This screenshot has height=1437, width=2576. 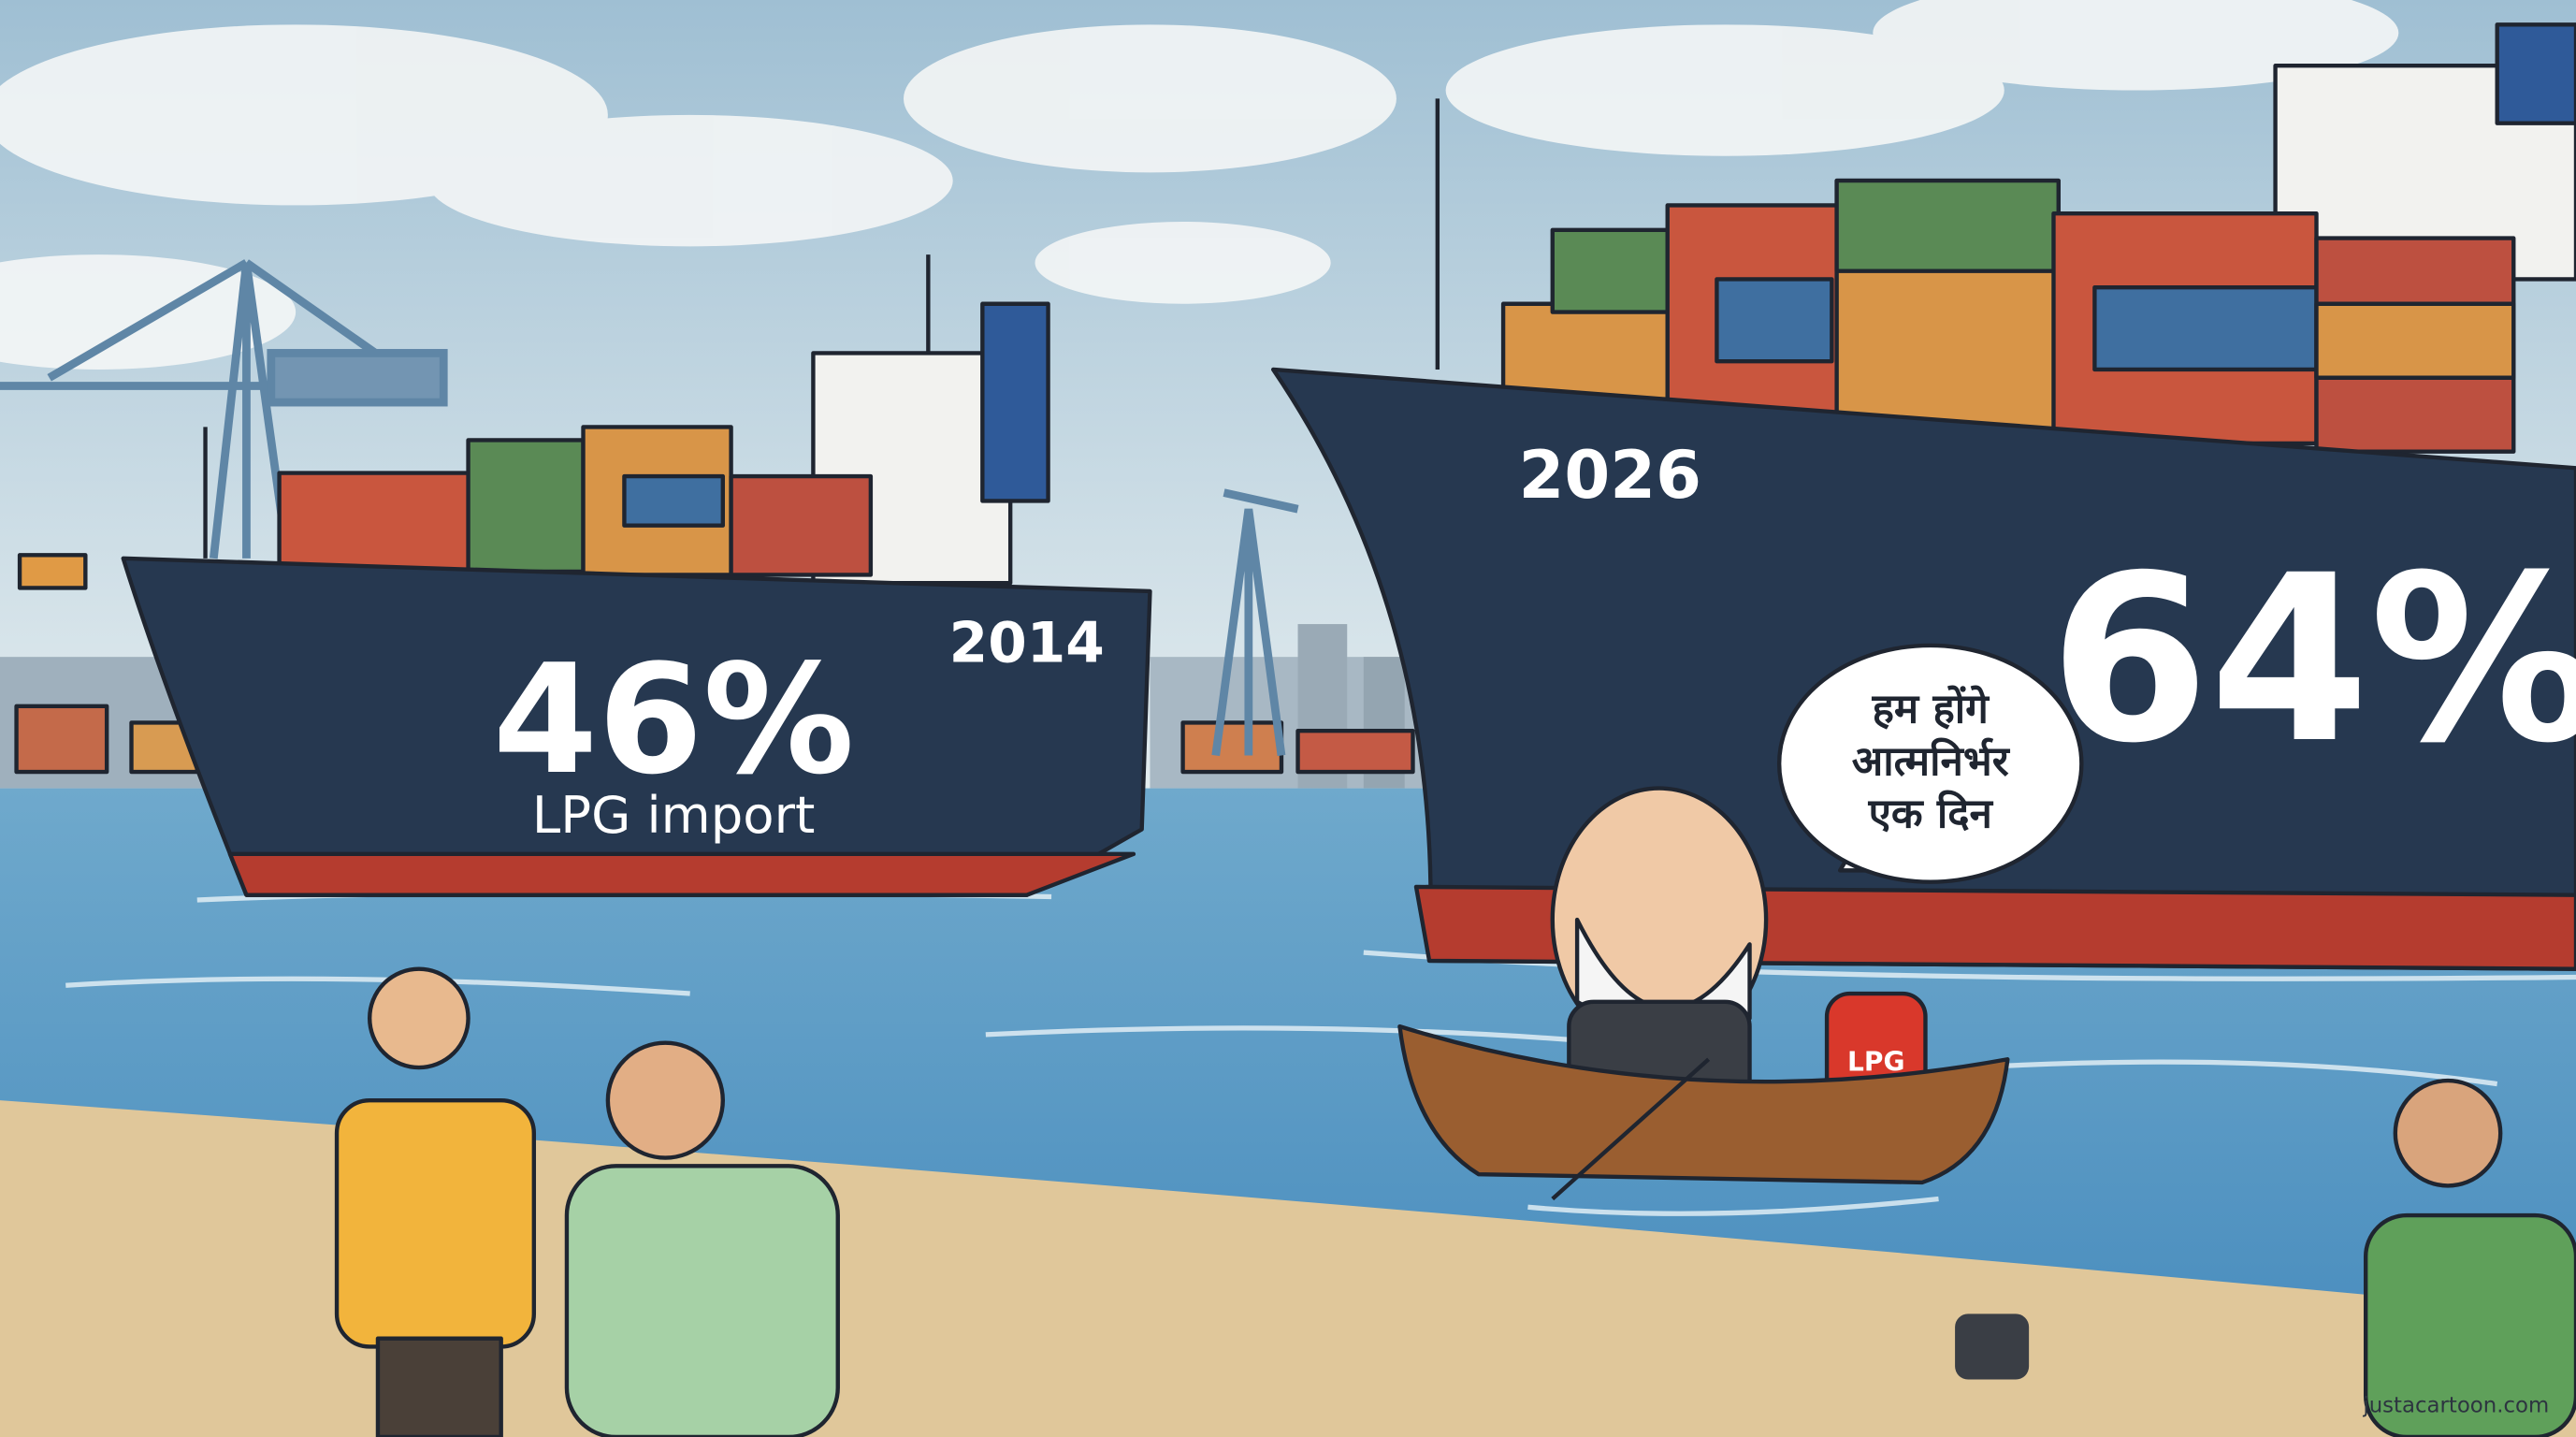 I want to click on speech-line: आत्मनिर्भर, so click(x=1931, y=762).